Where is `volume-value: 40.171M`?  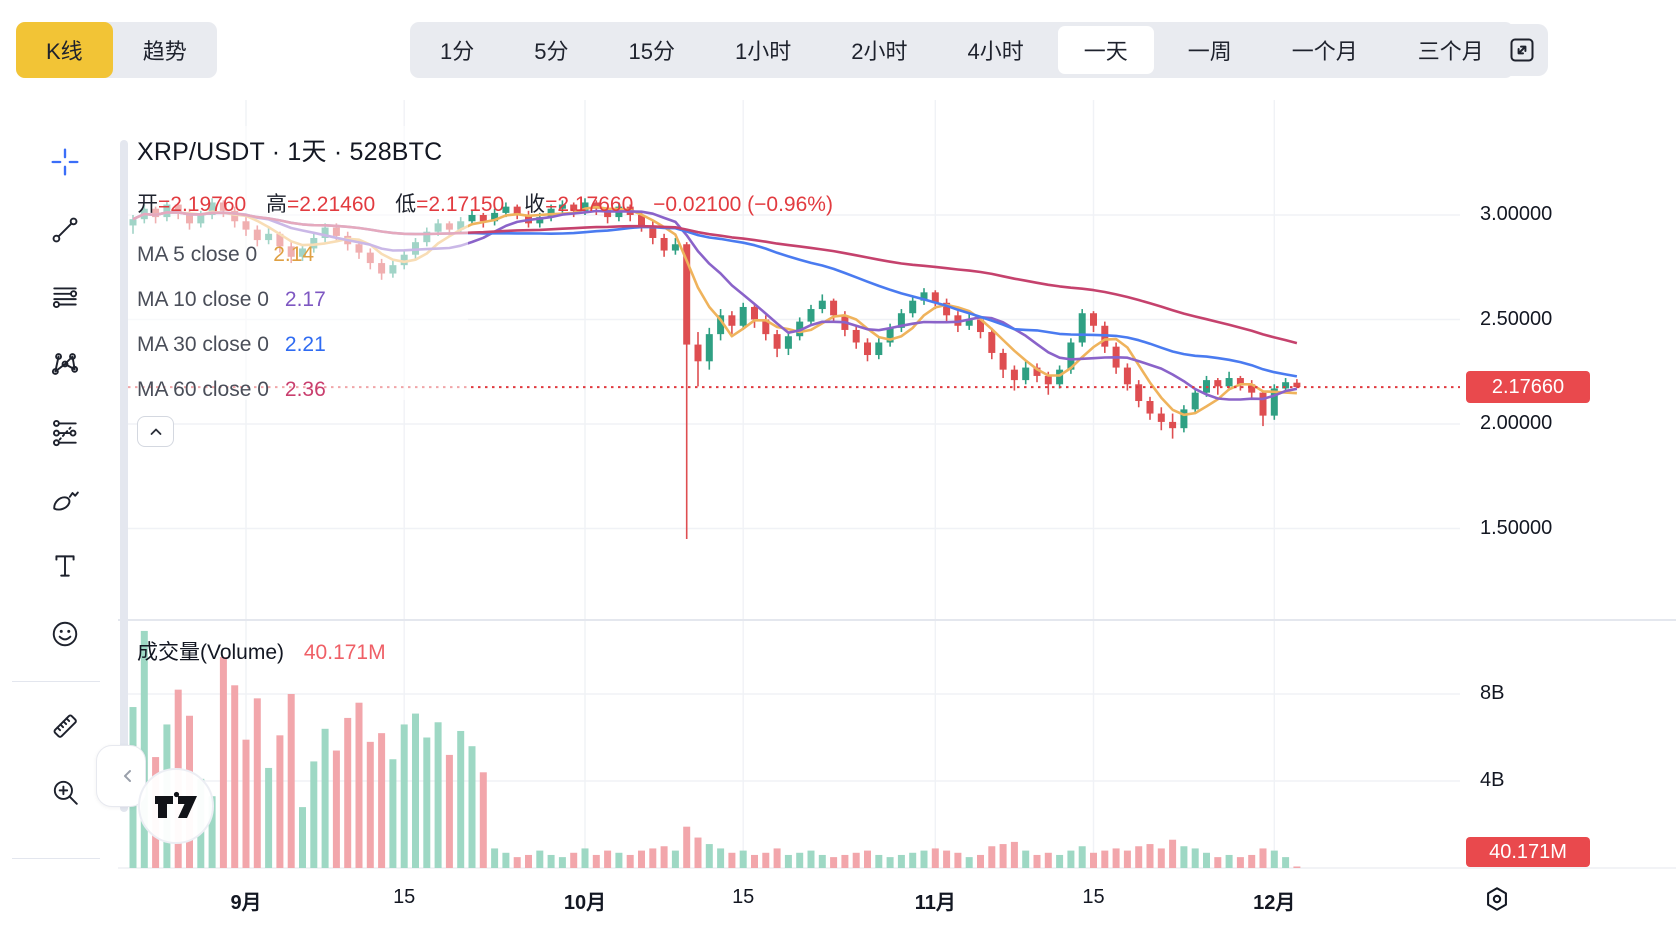 volume-value: 40.171M is located at coordinates (344, 652).